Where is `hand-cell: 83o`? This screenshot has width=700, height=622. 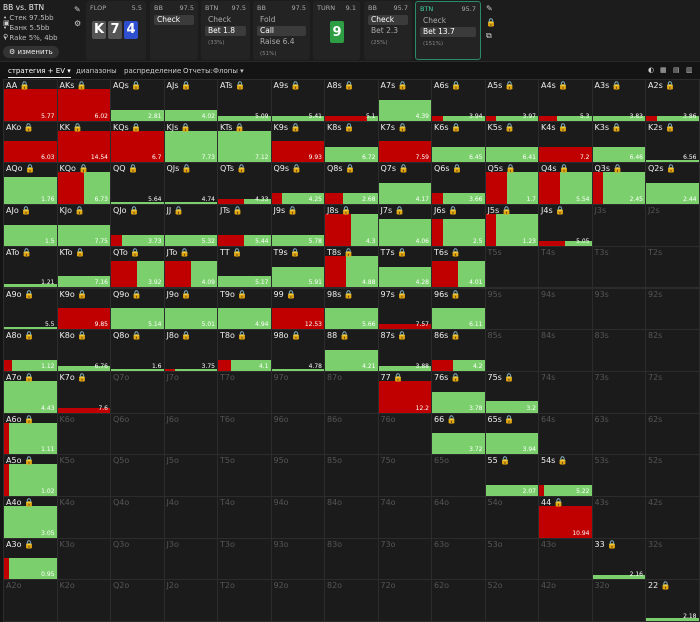
hand-cell: 83o is located at coordinates (351, 559).